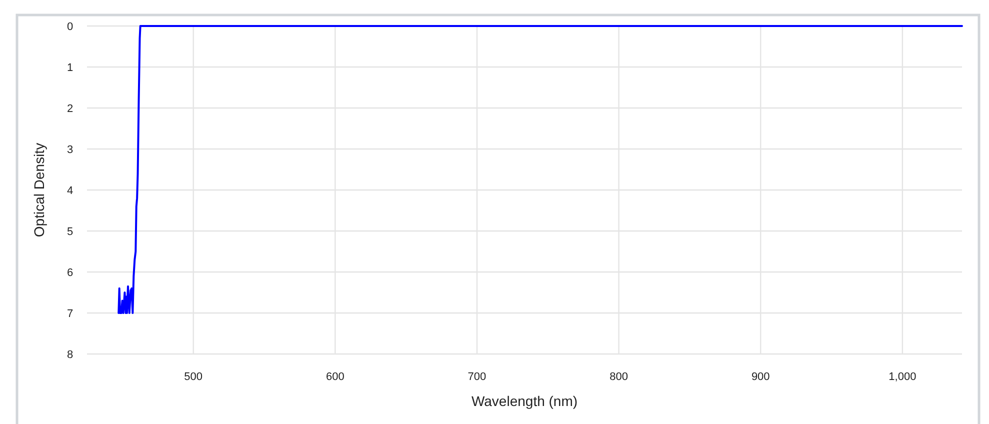 Image resolution: width=989 pixels, height=424 pixels. What do you see at coordinates (70, 232) in the screenshot?
I see `y-tick-label: 5` at bounding box center [70, 232].